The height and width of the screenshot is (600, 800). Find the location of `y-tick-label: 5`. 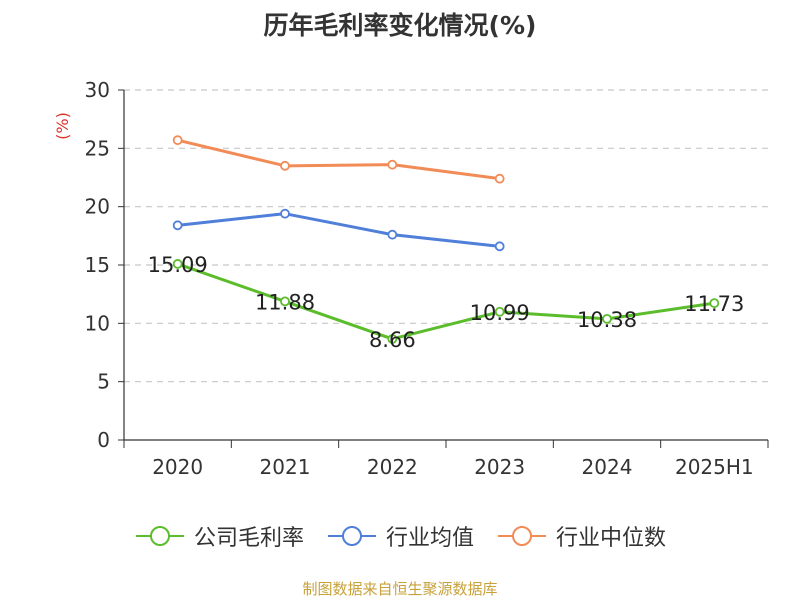

y-tick-label: 5 is located at coordinates (103, 382).